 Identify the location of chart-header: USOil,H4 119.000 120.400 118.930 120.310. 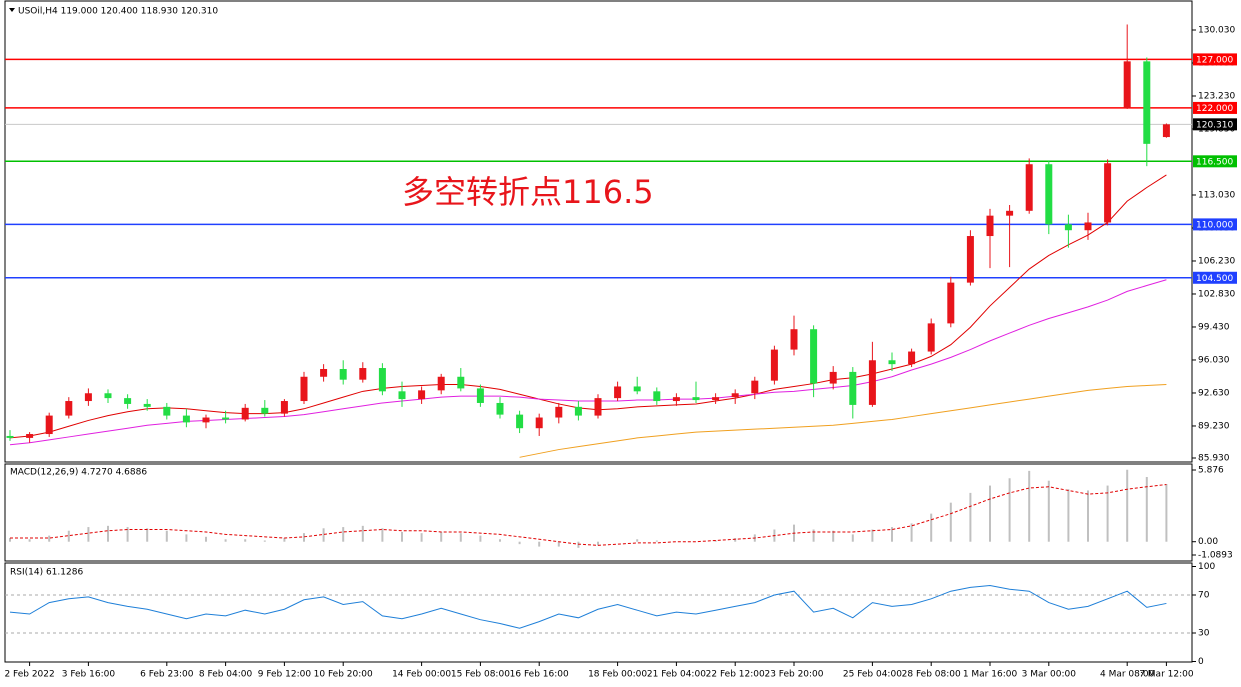
(118, 12).